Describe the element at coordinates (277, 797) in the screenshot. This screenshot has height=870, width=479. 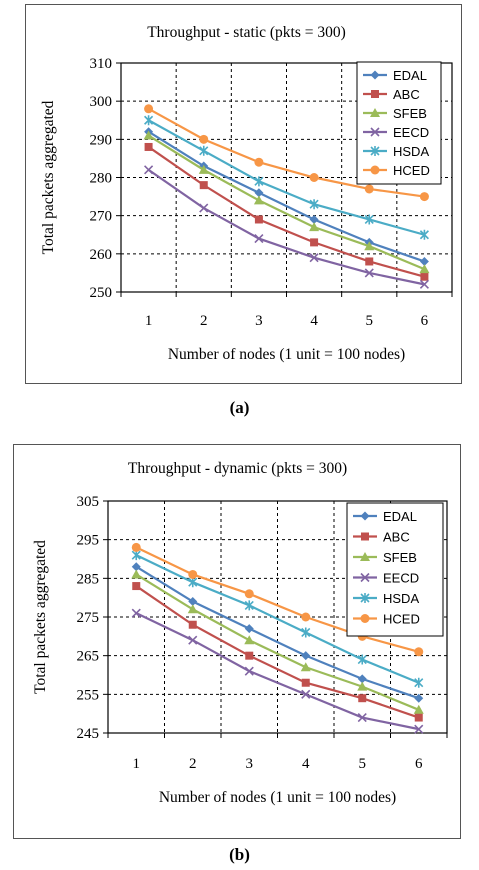
I see `x-axis-label: Number of nodes (1 unit = 100 nodes)` at that location.